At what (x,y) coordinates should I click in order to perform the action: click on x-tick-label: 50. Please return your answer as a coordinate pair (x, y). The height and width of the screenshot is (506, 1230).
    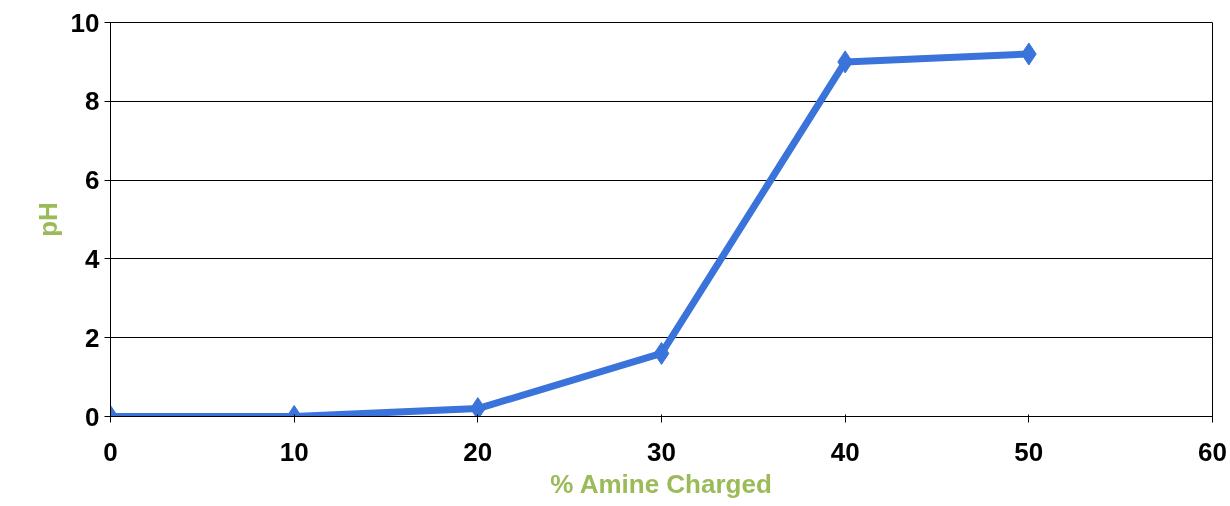
    Looking at the image, I should click on (1029, 451).